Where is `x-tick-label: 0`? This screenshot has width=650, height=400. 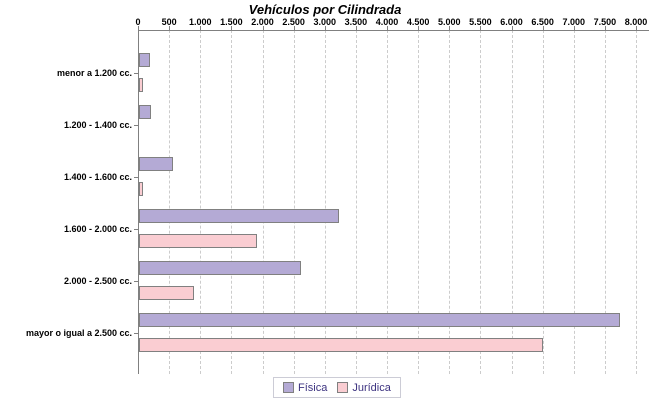 x-tick-label: 0 is located at coordinates (138, 22).